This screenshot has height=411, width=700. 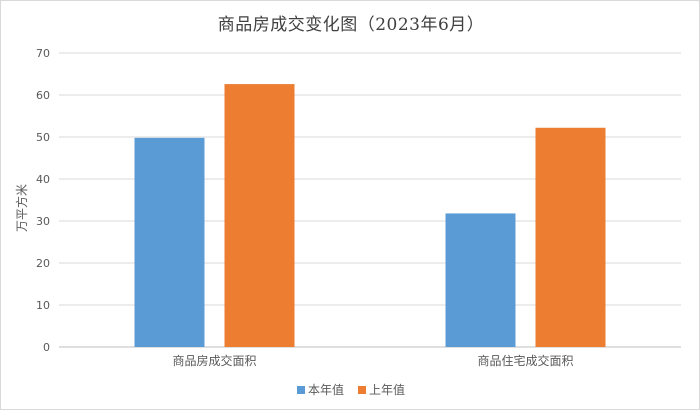 I want to click on y-tick-label: 50, so click(x=43, y=137).